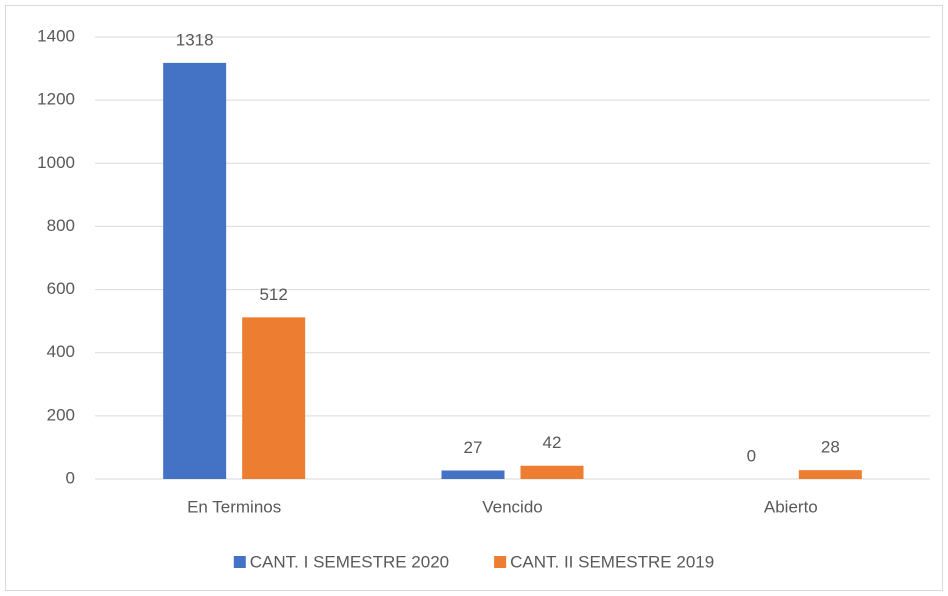  Describe the element at coordinates (234, 506) in the screenshot. I see `x-tick-label: En Terminos` at that location.